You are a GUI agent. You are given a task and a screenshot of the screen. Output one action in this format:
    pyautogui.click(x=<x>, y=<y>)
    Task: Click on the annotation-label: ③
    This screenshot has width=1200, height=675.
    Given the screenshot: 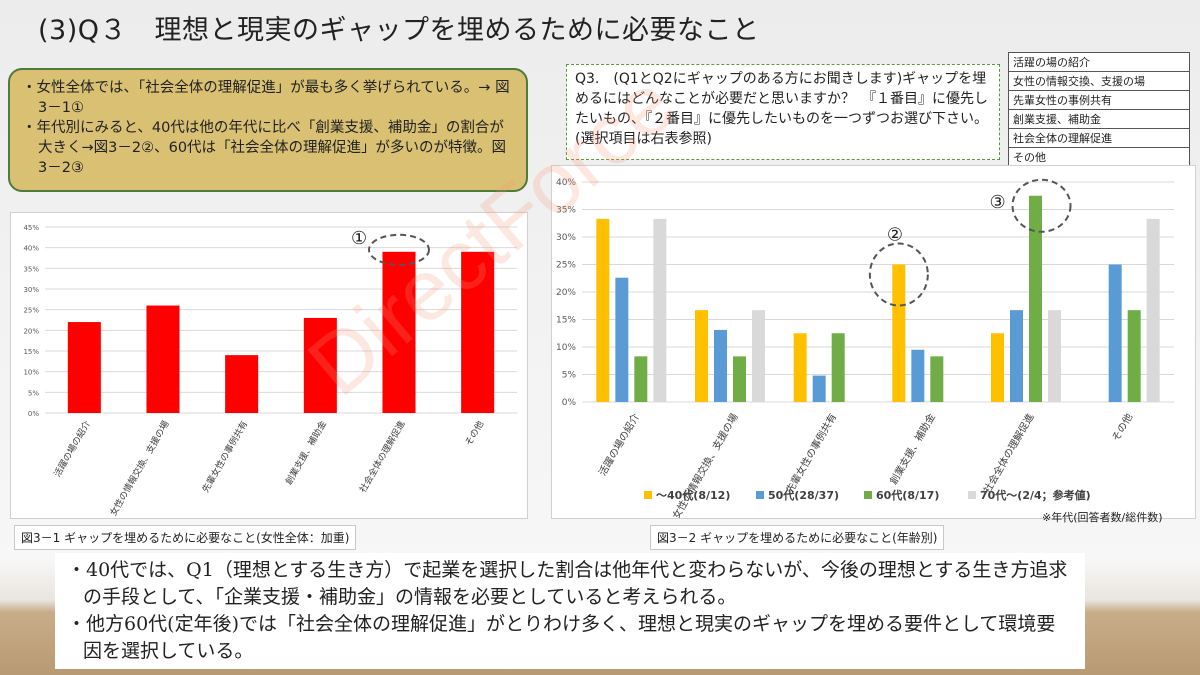 What is the action you would take?
    pyautogui.click(x=998, y=202)
    